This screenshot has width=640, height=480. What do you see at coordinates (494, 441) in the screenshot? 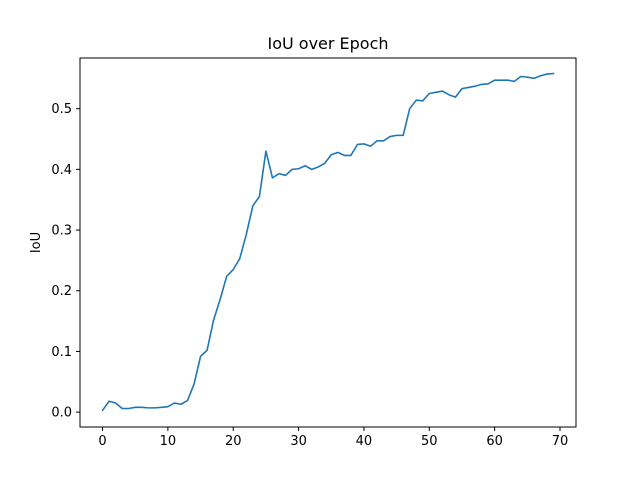
I see `x-tick-label: 60` at bounding box center [494, 441].